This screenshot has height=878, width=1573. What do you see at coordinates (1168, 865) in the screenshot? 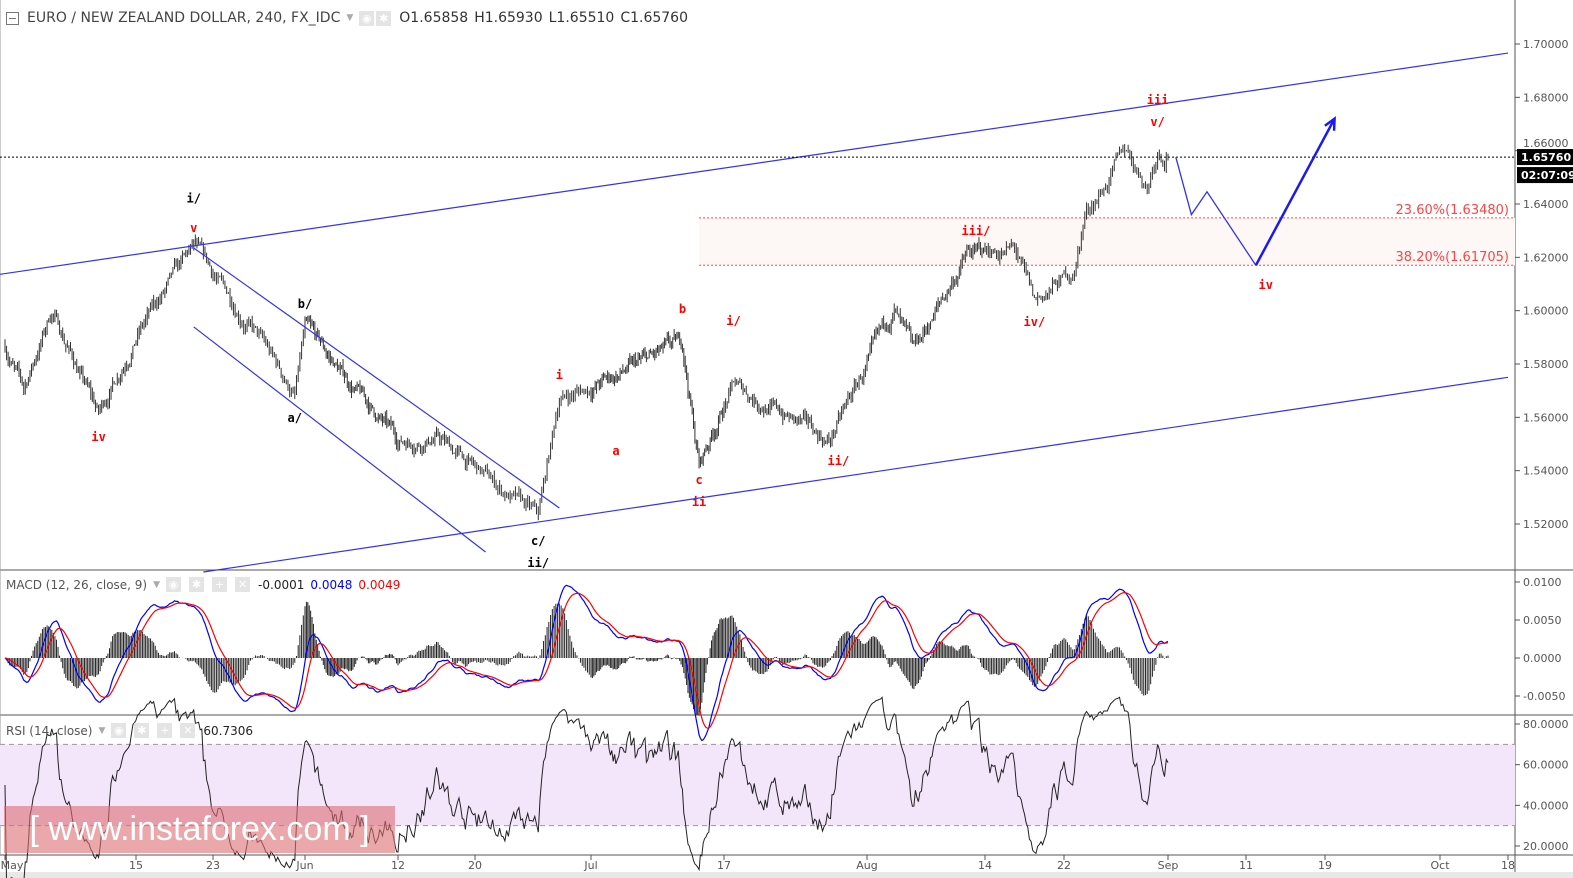
I see `date-tick-label: Sep` at bounding box center [1168, 865].